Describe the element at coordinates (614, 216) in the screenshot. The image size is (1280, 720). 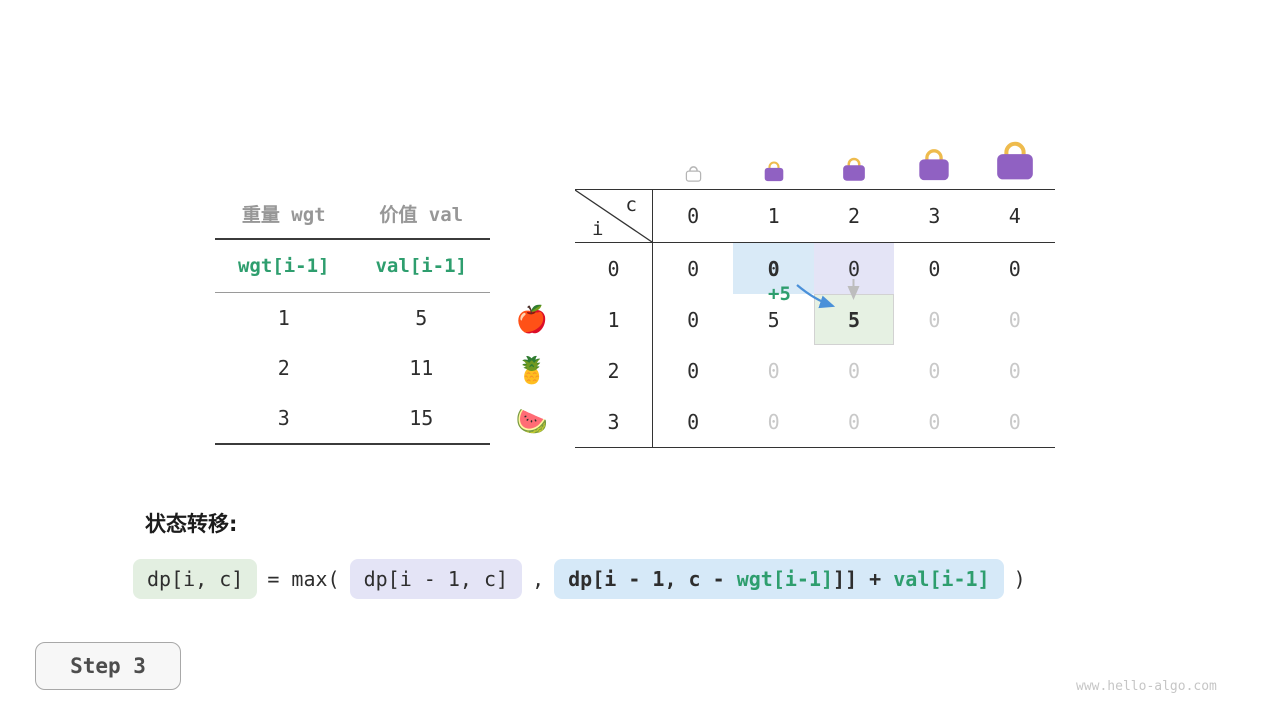
I see `dp-corner-cell: c i` at that location.